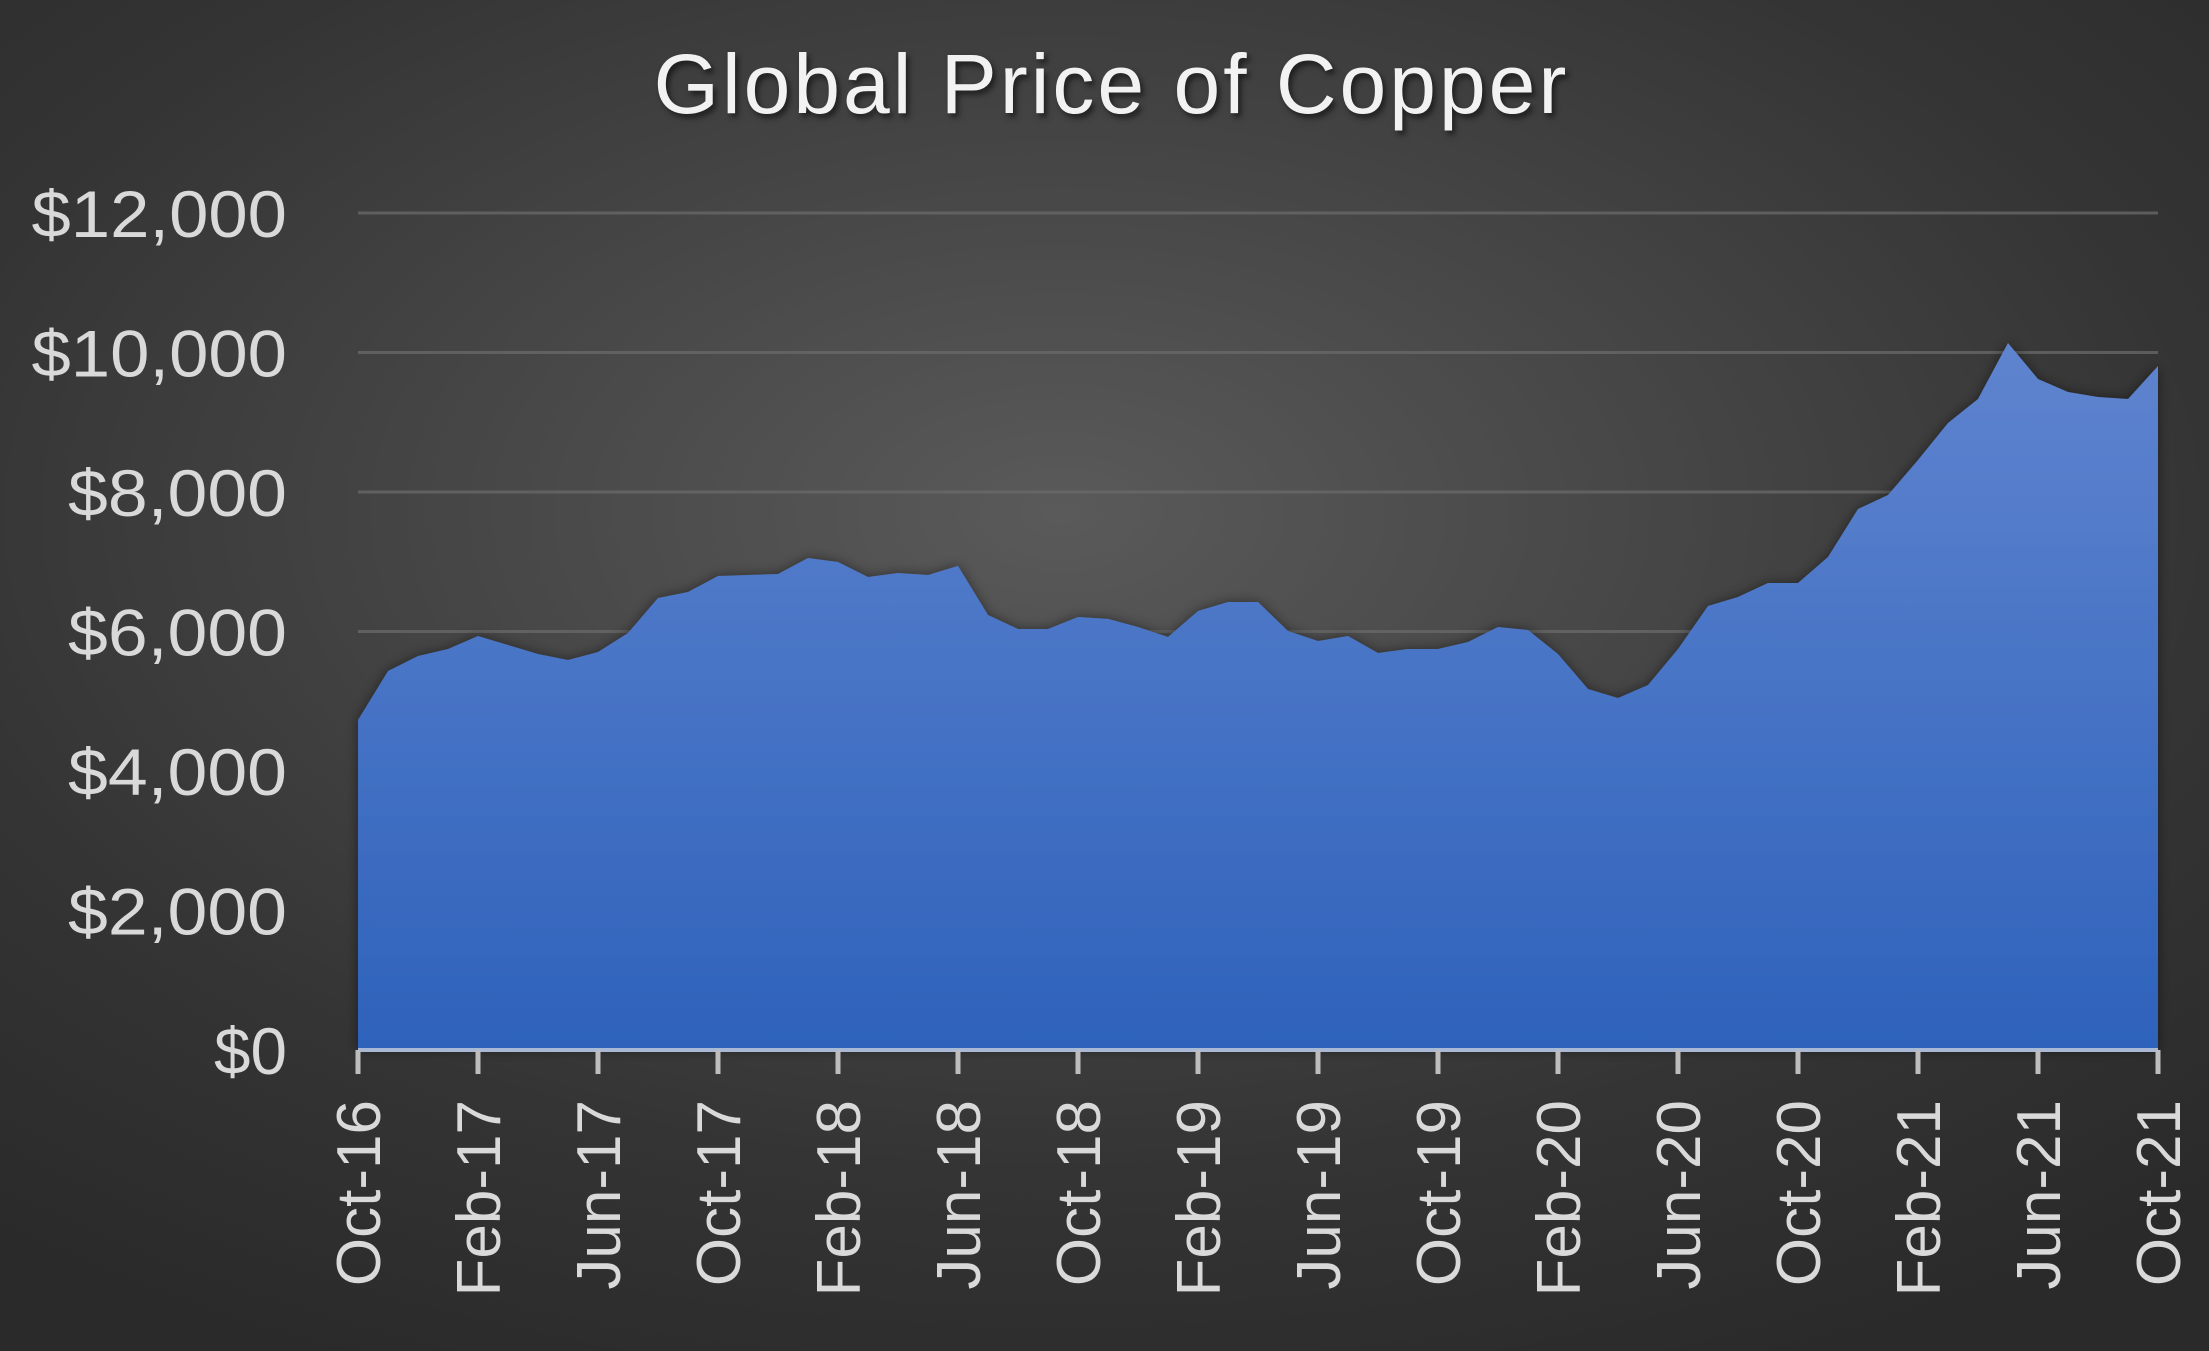 This screenshot has height=1351, width=2209. Describe the element at coordinates (2159, 1193) in the screenshot. I see `x-tick-label: Oct-21` at that location.